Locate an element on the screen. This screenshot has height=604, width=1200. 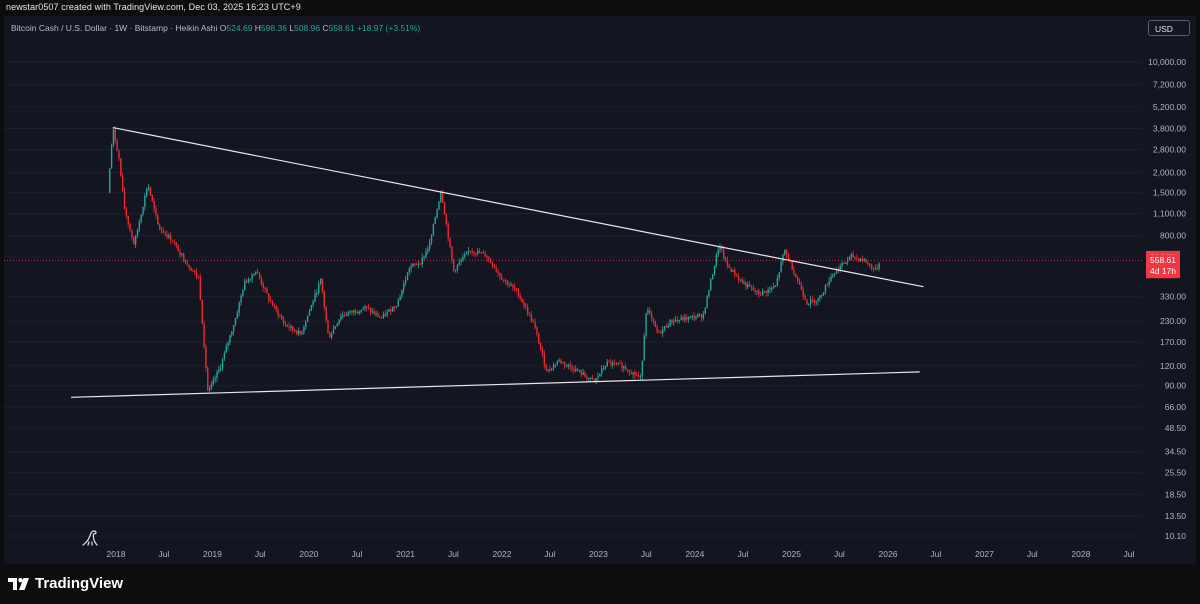
currency-button: USD is located at coordinates (1169, 28).